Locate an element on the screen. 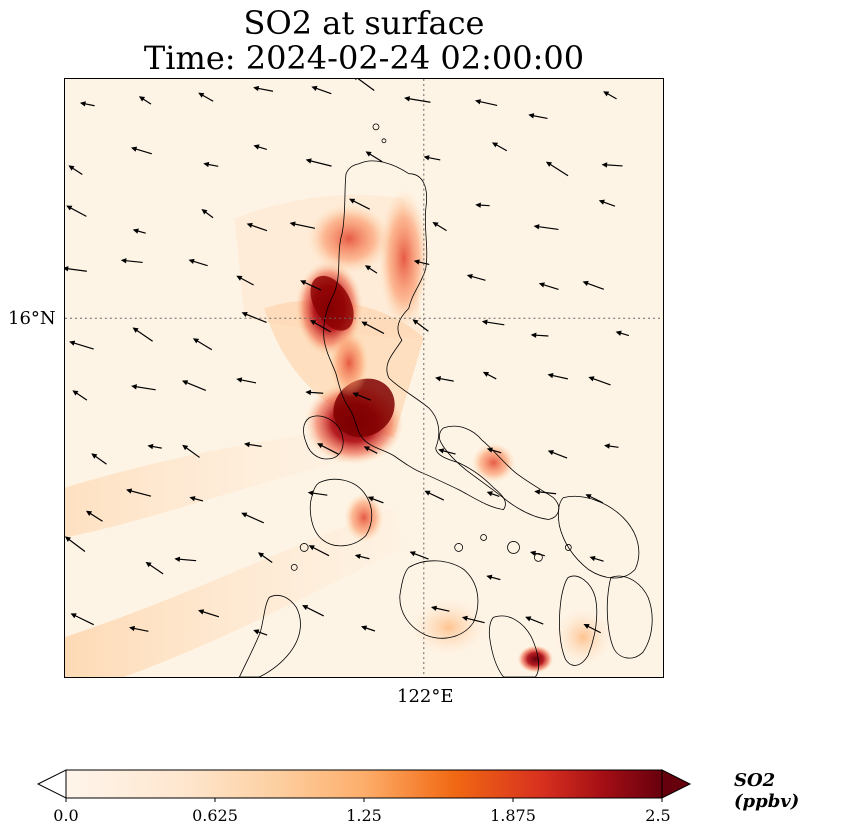 This screenshot has height=836, width=841. so2-hotspot-negros is located at coordinates (535, 659).